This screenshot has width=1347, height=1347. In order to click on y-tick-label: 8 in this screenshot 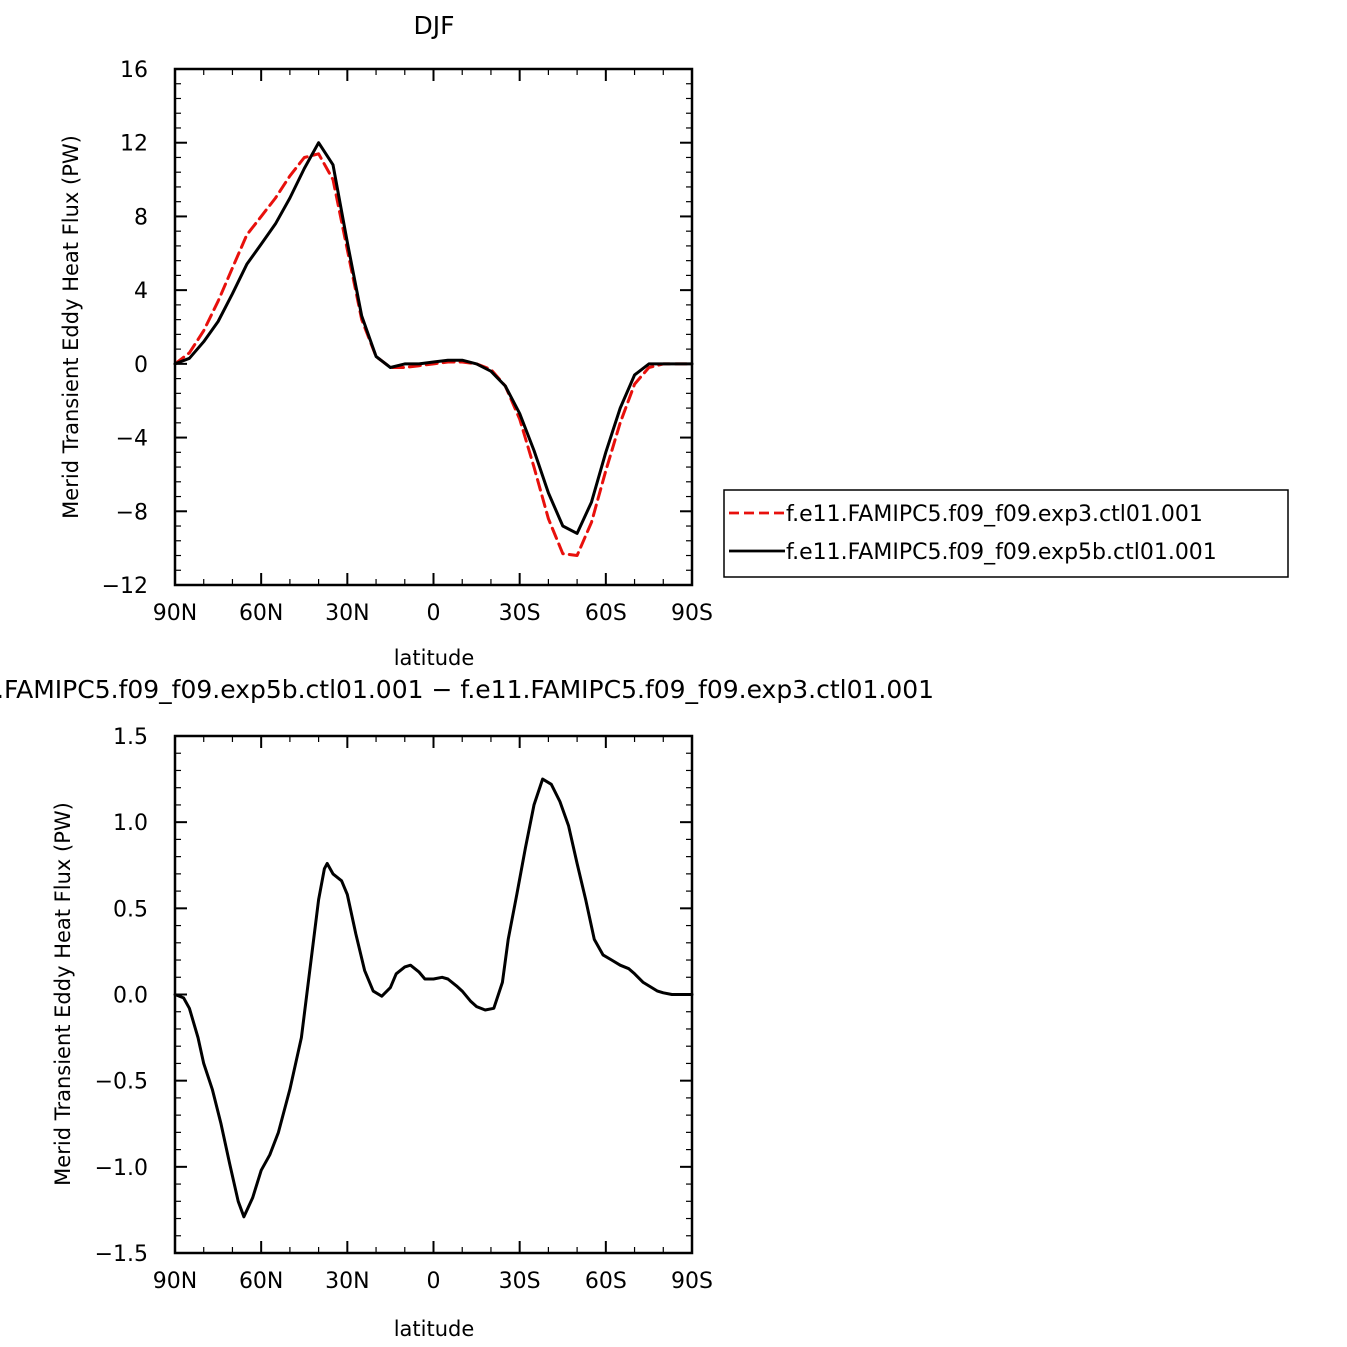, I will do `click(141, 217)`.